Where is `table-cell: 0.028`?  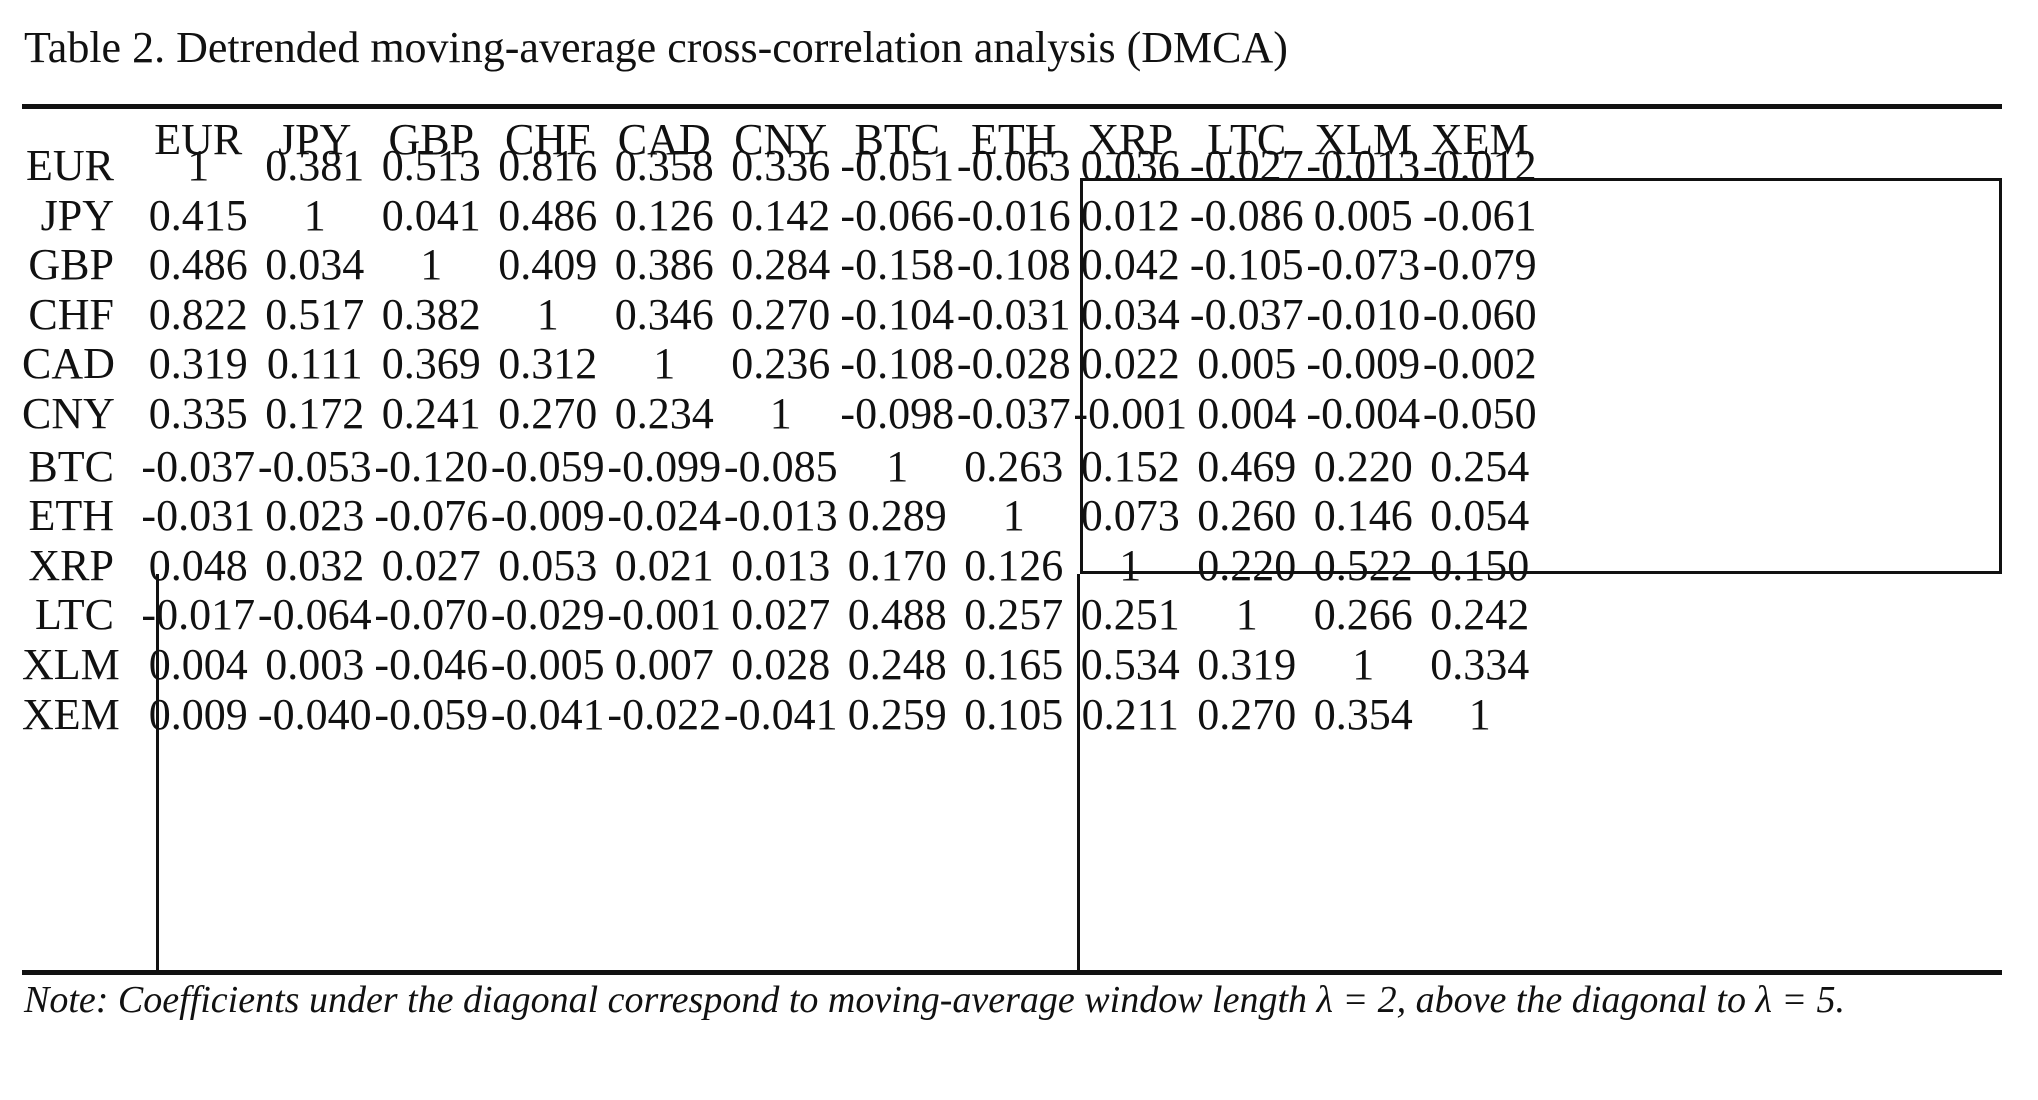
table-cell: 0.028 is located at coordinates (781, 664).